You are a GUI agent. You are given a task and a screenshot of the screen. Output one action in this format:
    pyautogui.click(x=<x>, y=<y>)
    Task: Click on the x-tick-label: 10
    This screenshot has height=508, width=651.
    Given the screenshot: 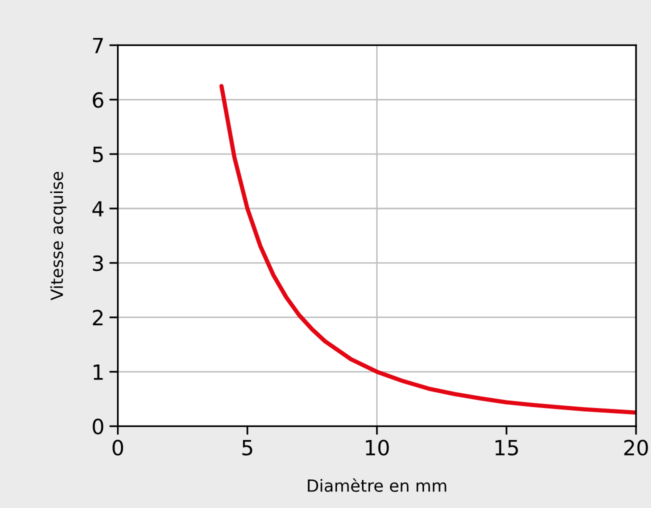 What is the action you would take?
    pyautogui.click(x=377, y=448)
    